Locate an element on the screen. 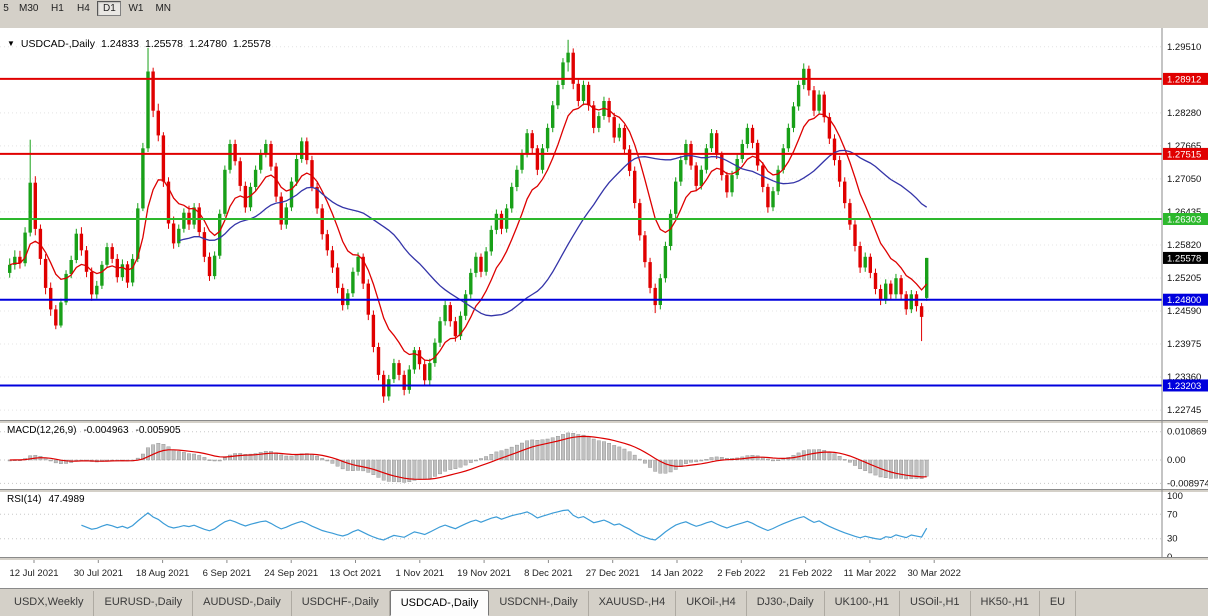 The width and height of the screenshot is (1208, 616). macd-signal-line is located at coordinates (468, 457).